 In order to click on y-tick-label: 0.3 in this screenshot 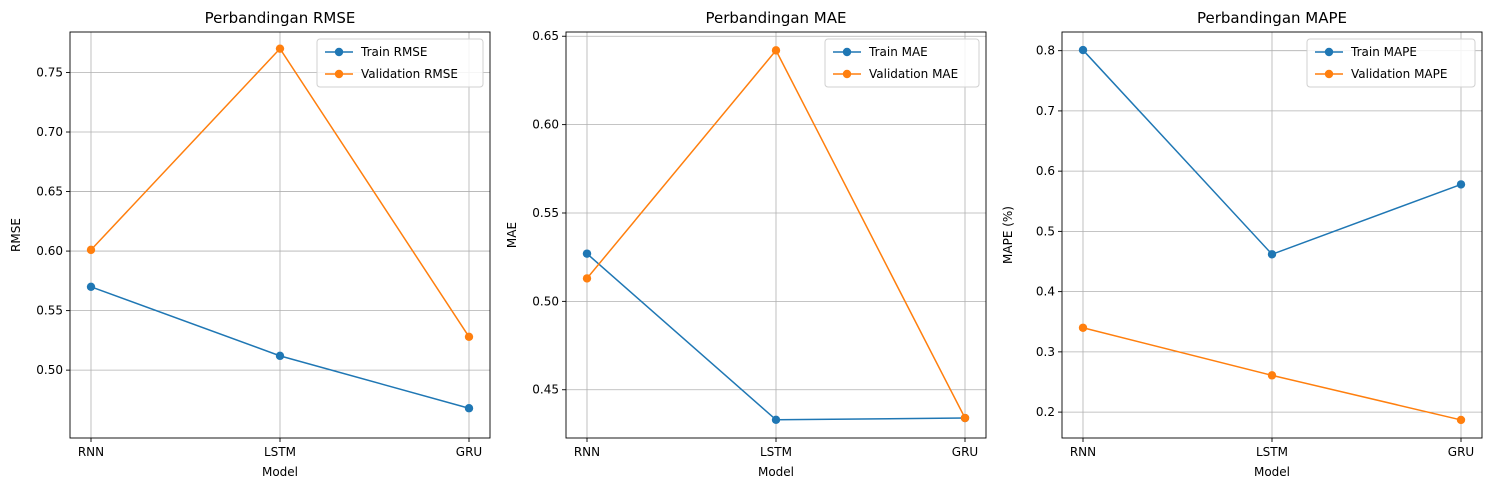, I will do `click(1045, 352)`.